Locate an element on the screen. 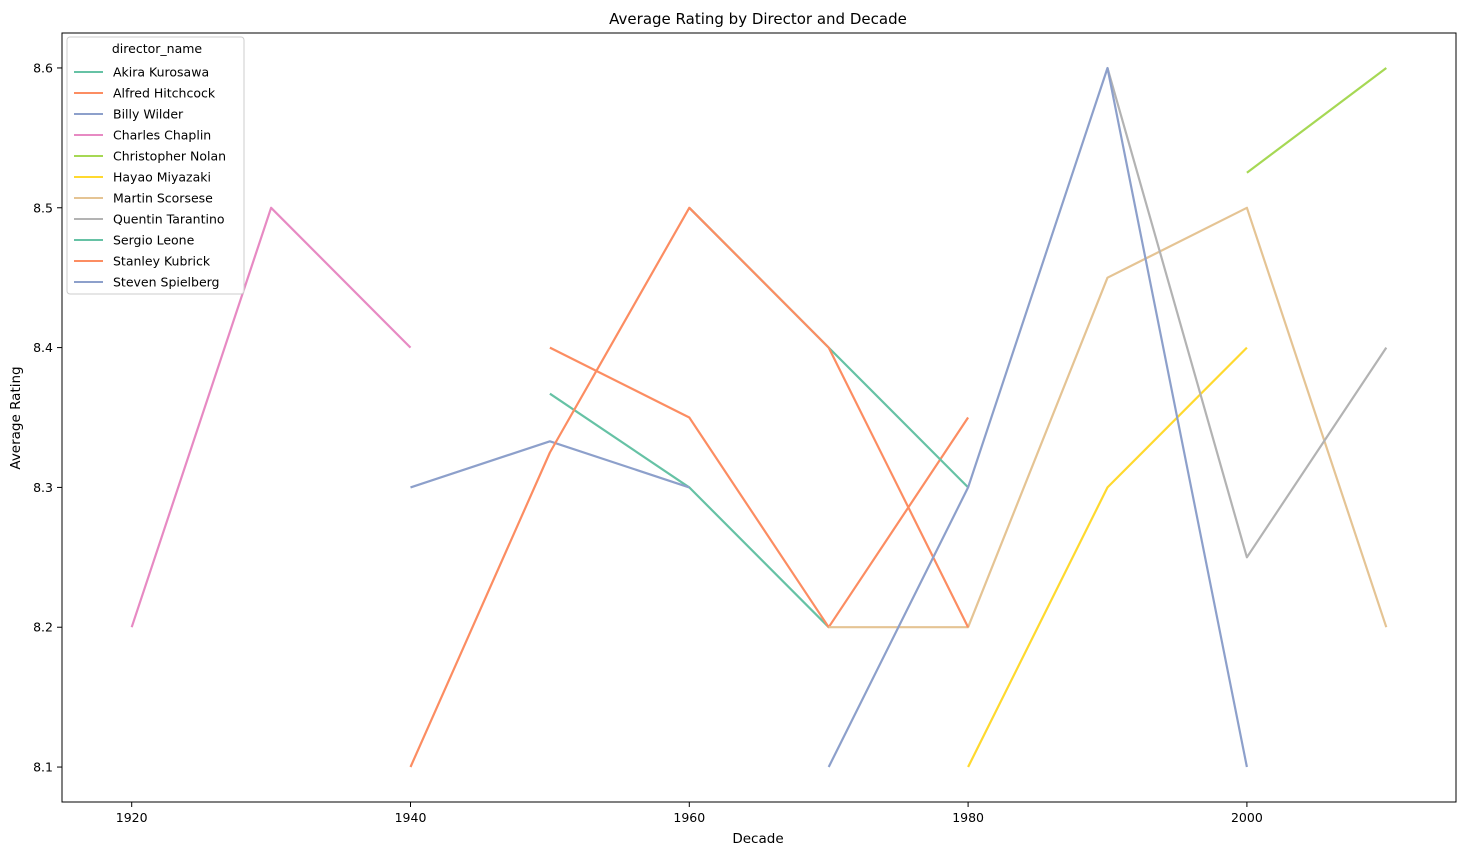 The width and height of the screenshot is (1466, 855). legend-label-hayao-miyazaki: Hayao Miyazaki is located at coordinates (162, 177).